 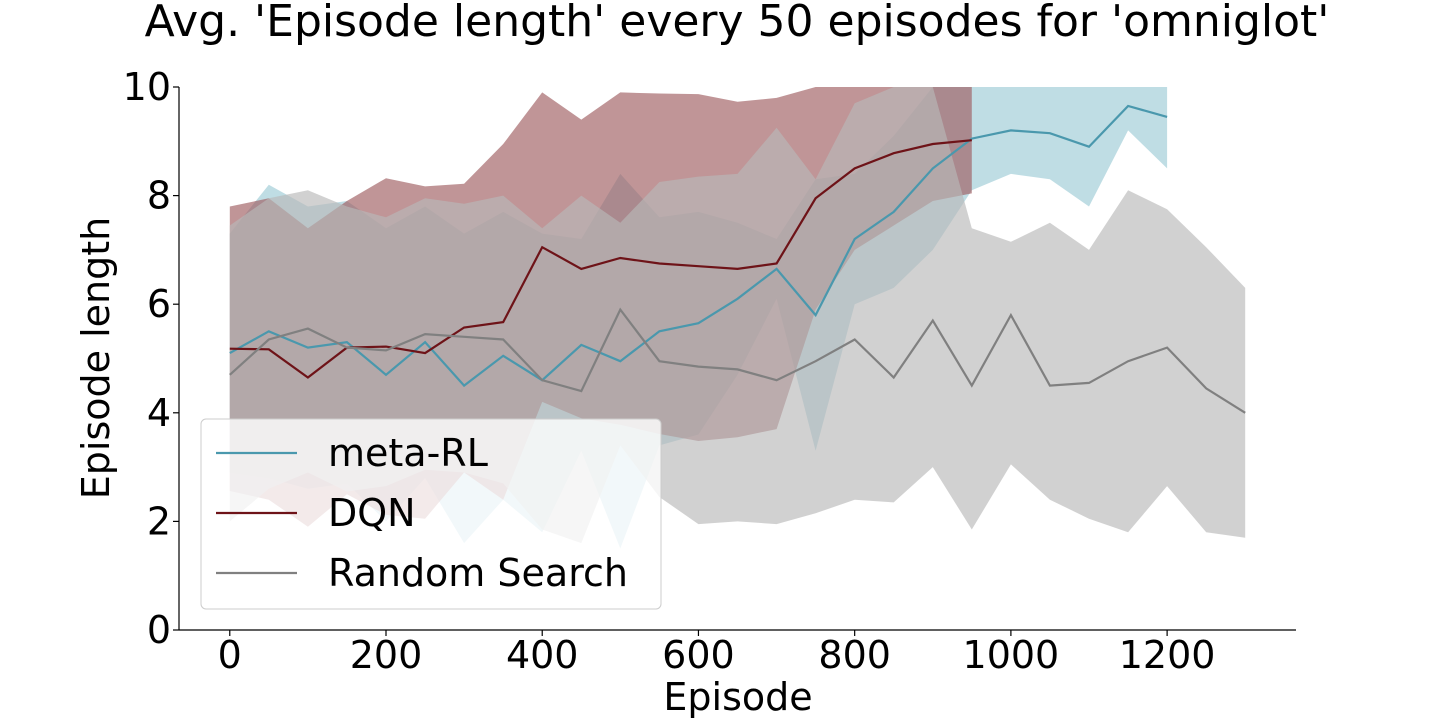 What do you see at coordinates (386, 655) in the screenshot?
I see `x-tick-label: 200` at bounding box center [386, 655].